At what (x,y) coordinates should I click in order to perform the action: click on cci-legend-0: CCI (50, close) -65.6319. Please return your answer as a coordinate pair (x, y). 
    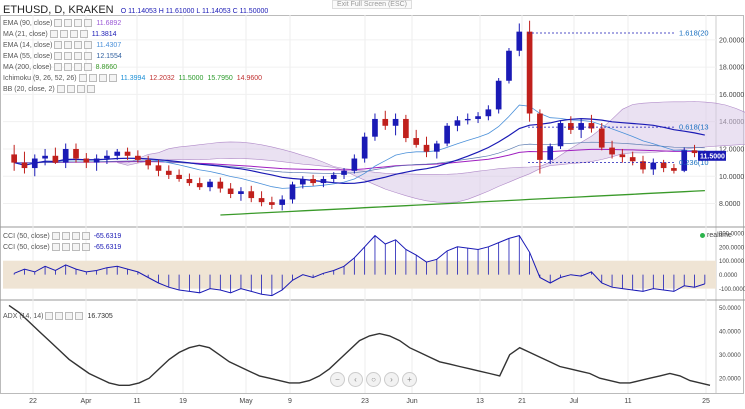
    Looking at the image, I should click on (62, 237).